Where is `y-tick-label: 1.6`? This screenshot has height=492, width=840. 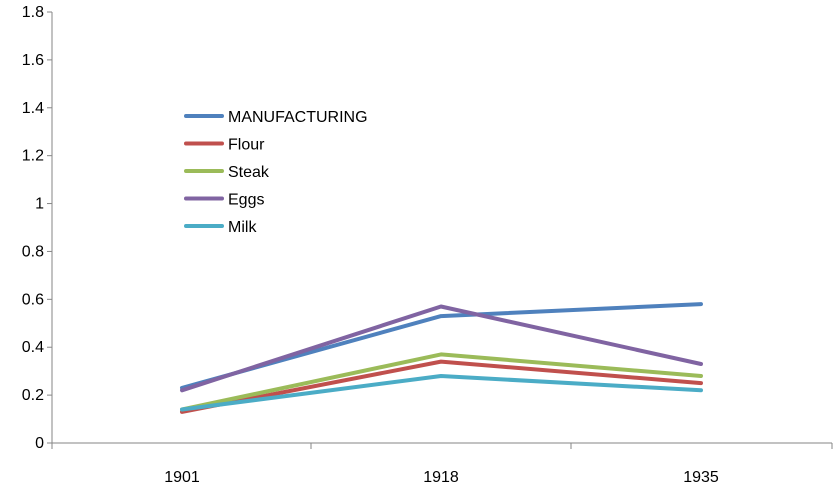
y-tick-label: 1.6 is located at coordinates (33, 60).